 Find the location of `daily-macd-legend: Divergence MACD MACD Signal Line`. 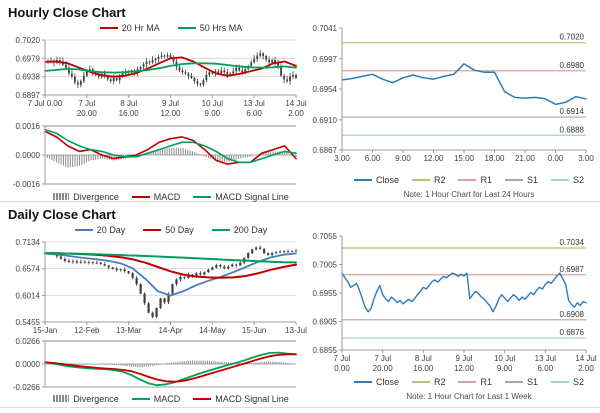

daily-macd-legend: Divergence MACD MACD Signal Line is located at coordinates (150, 398).